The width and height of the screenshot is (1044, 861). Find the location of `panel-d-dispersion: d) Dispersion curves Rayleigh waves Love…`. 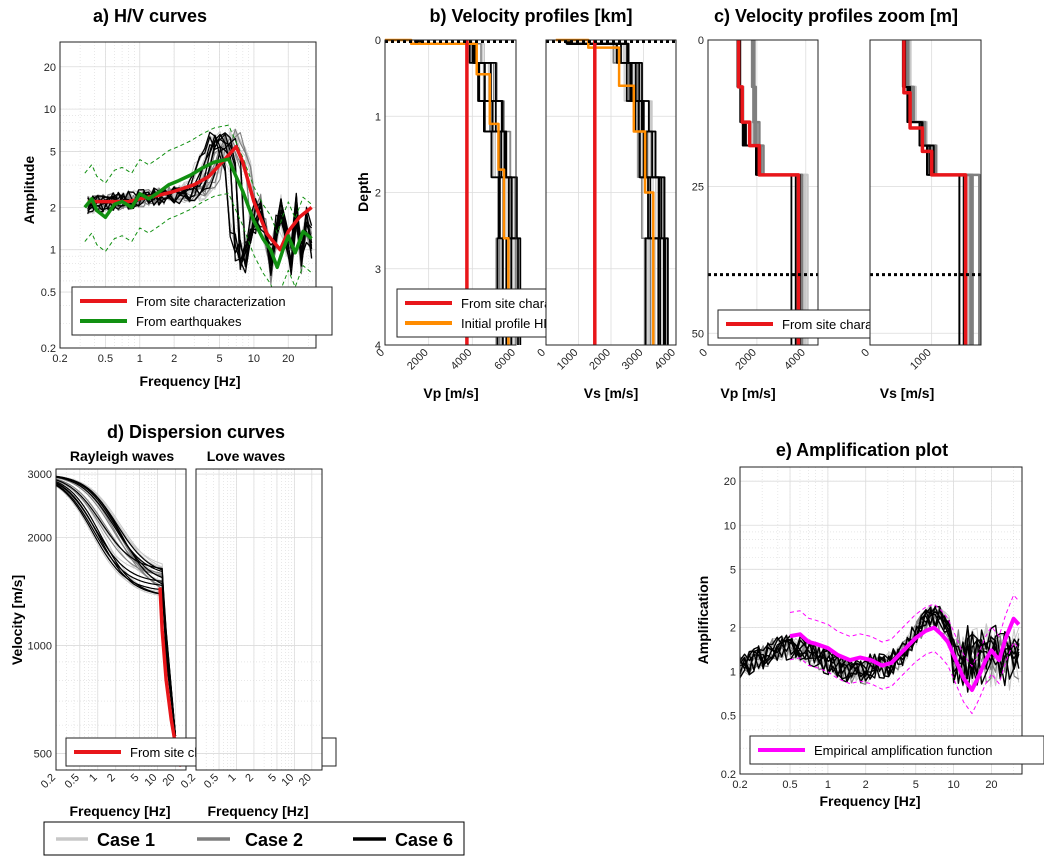

panel-d-dispersion: d) Dispersion curves Rayleigh waves Love… is located at coordinates (173, 620).